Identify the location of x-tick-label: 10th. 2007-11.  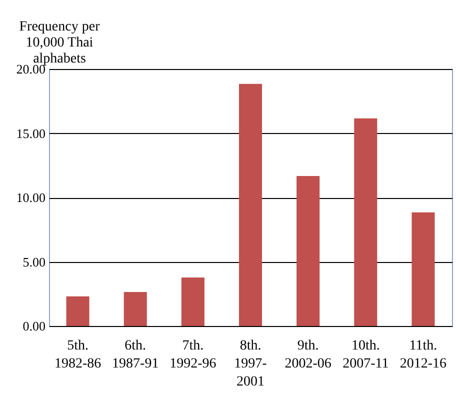
(365, 355).